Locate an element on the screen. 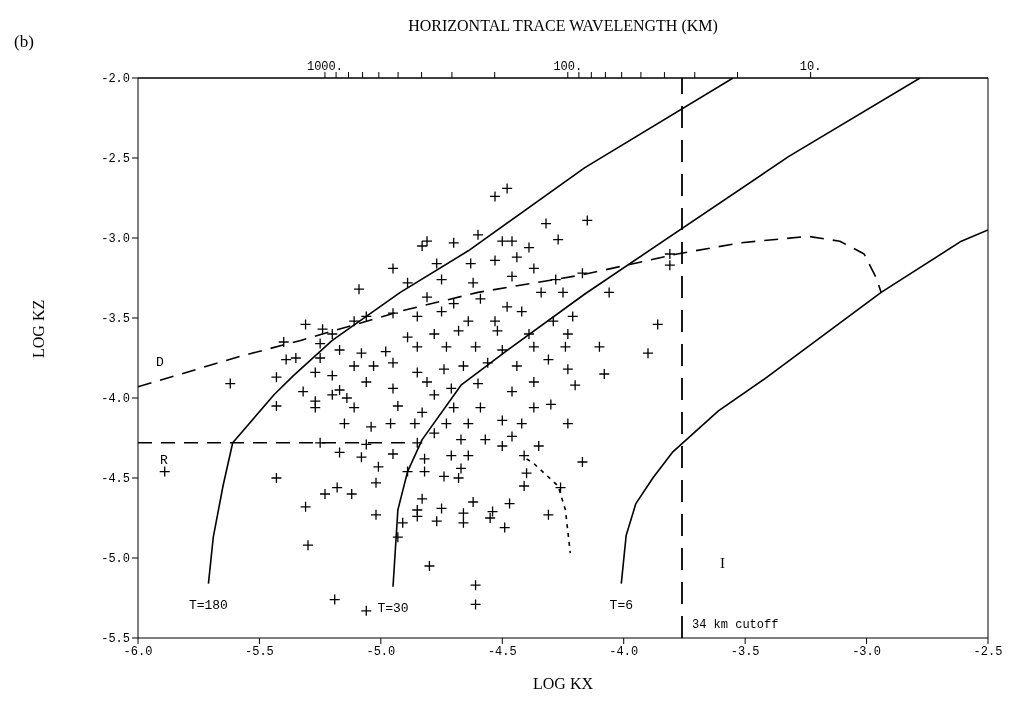 Image resolution: width=1012 pixels, height=710 pixels. chart-title: (b) is located at coordinates (24, 42).